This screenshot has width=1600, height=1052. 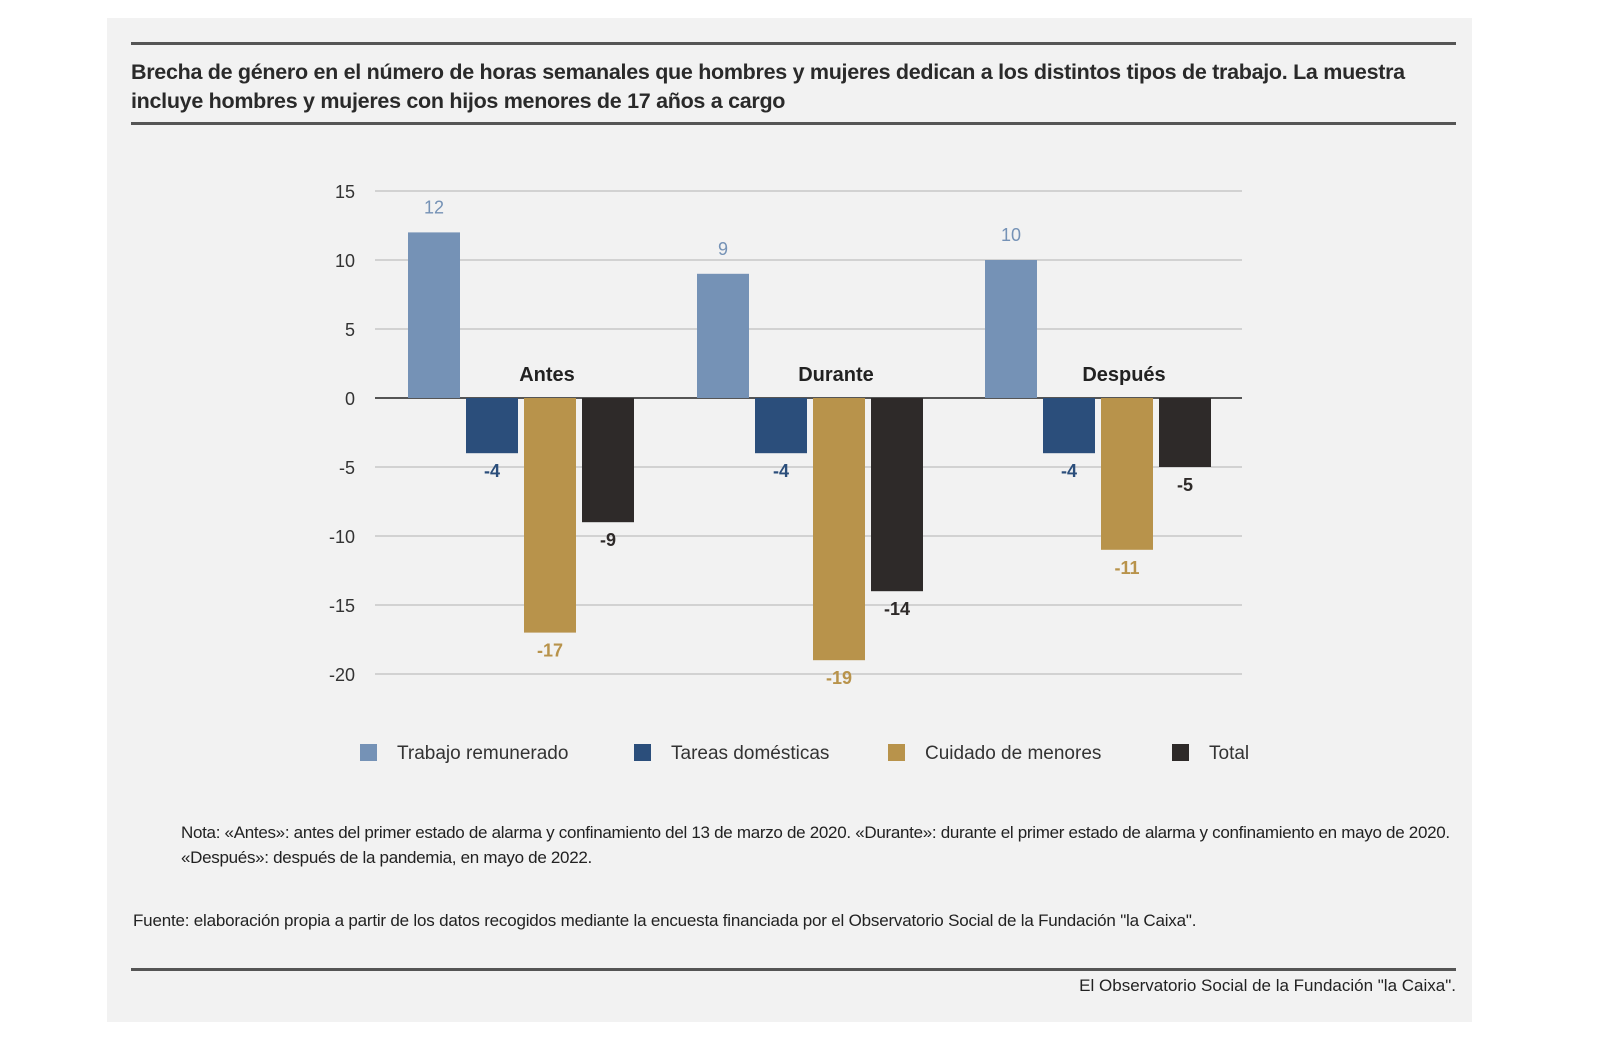 What do you see at coordinates (608, 540) in the screenshot?
I see `data-label: -9` at bounding box center [608, 540].